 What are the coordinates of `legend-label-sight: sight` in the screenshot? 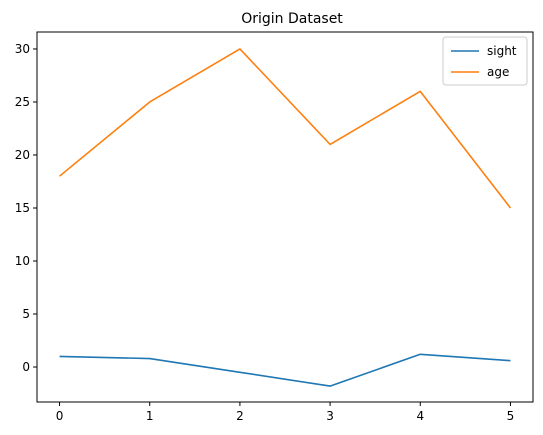 It's located at (502, 51).